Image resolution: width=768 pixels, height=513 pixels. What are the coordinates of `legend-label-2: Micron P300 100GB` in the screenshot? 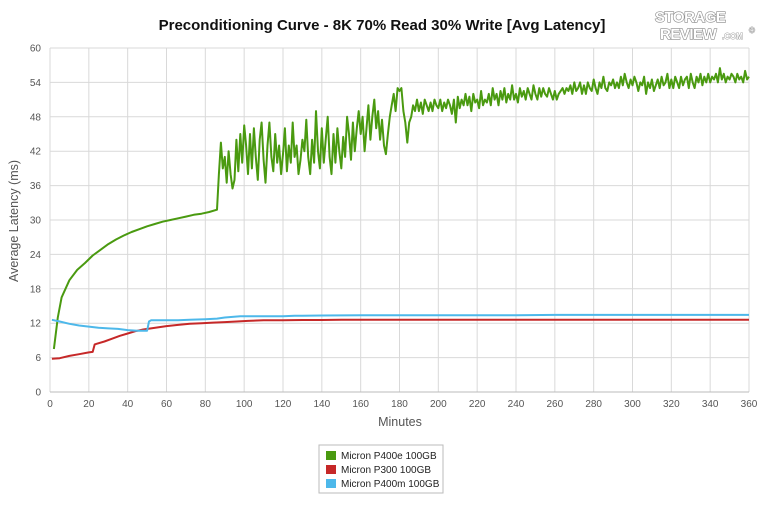 It's located at (386, 470).